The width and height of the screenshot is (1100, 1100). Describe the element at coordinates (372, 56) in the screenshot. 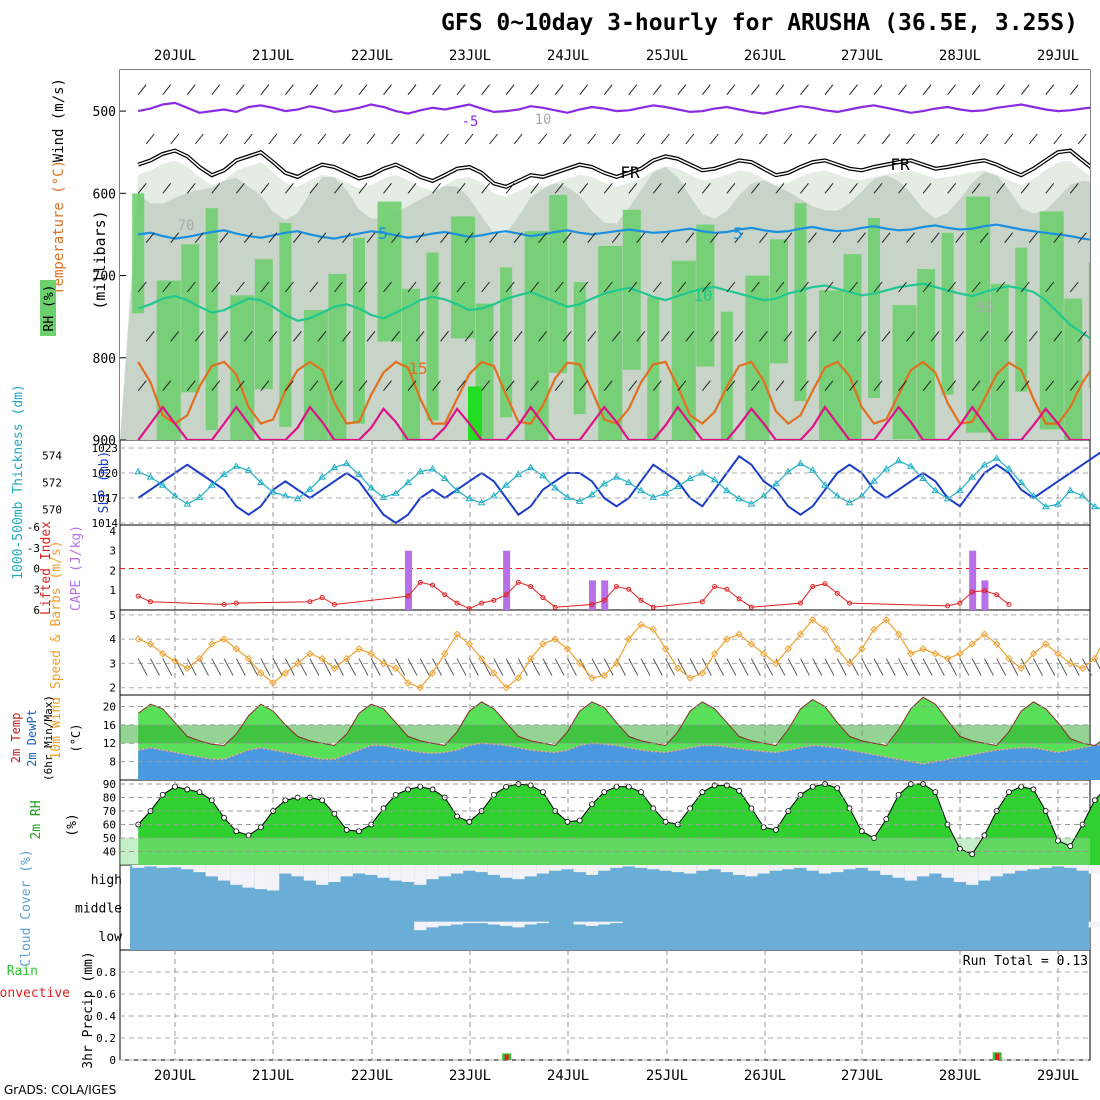

I see `date-label-top: 22JUL` at that location.